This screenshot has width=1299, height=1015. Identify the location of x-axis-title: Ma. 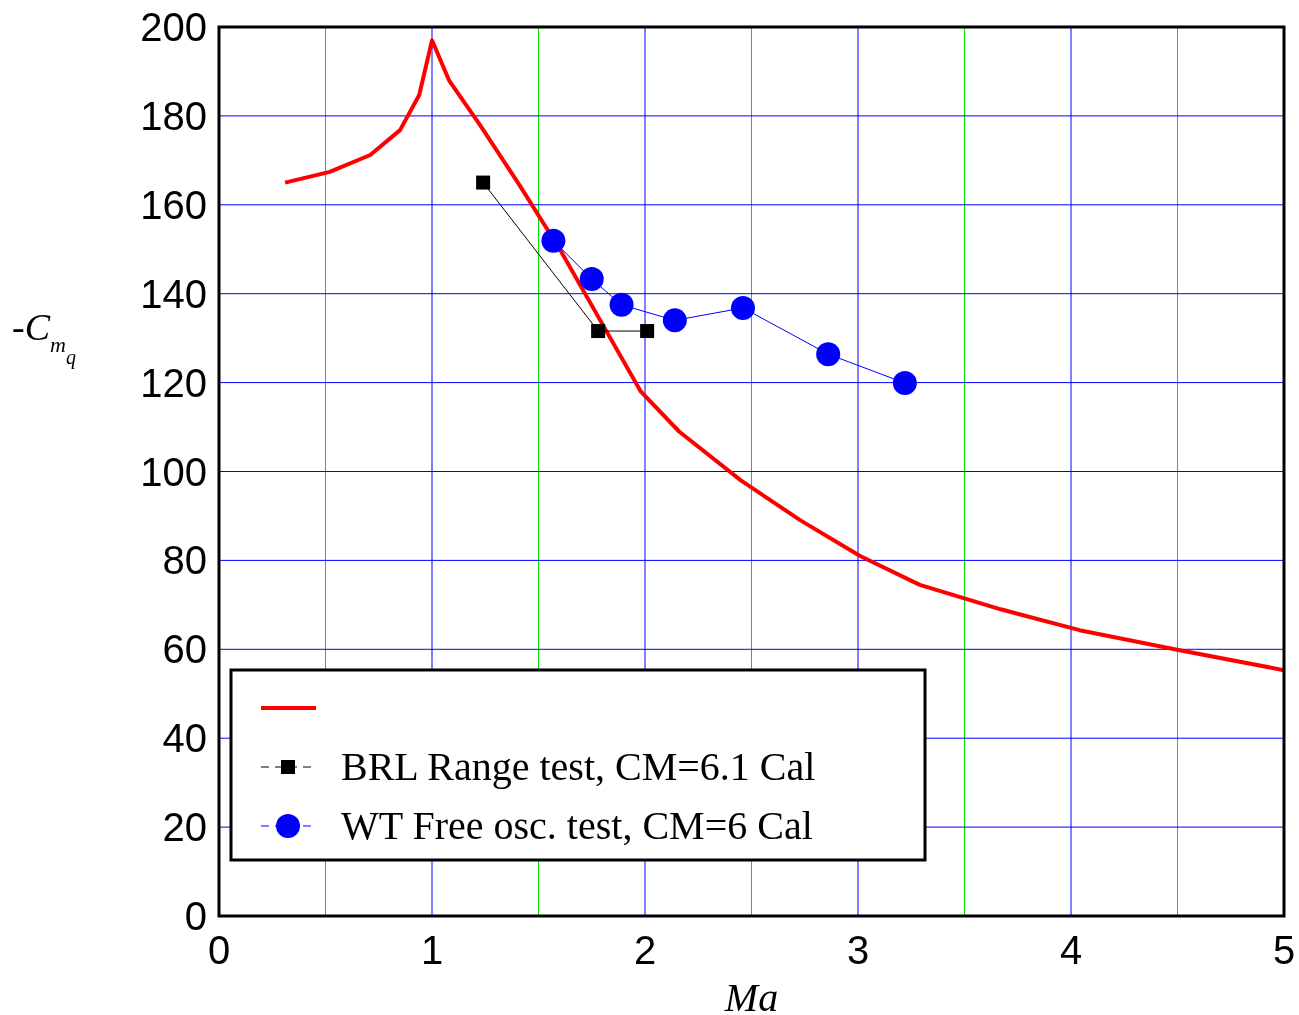
(751, 995).